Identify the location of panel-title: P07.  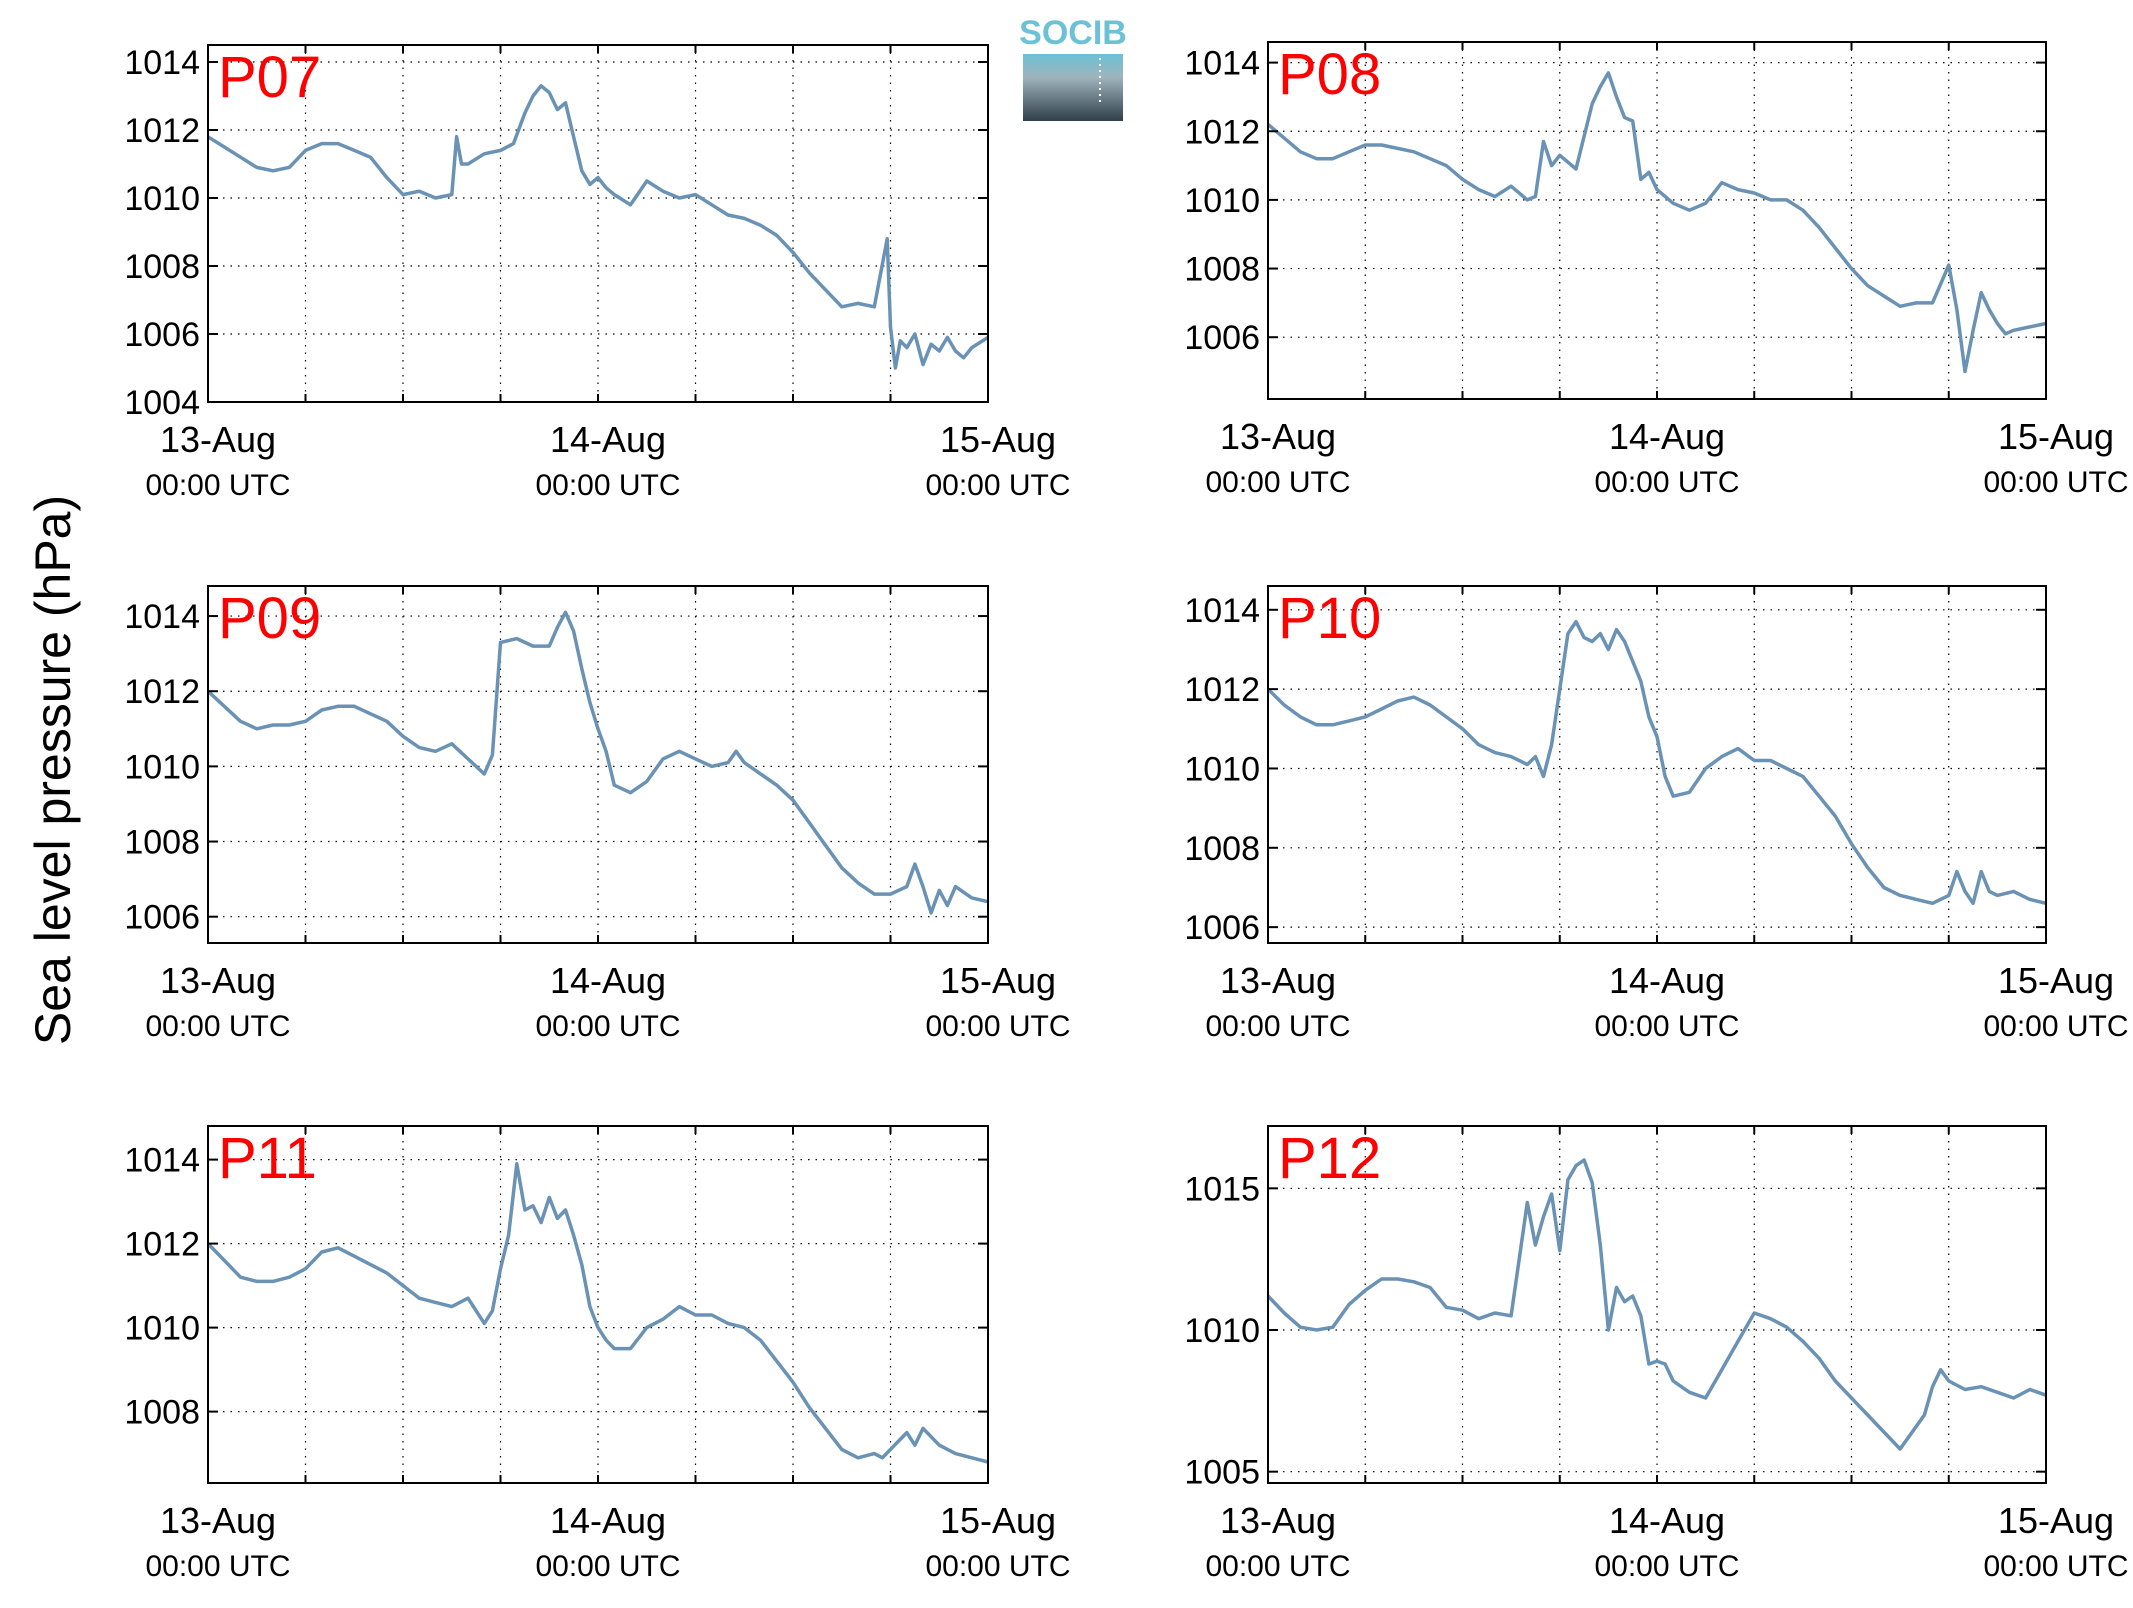
(269, 77).